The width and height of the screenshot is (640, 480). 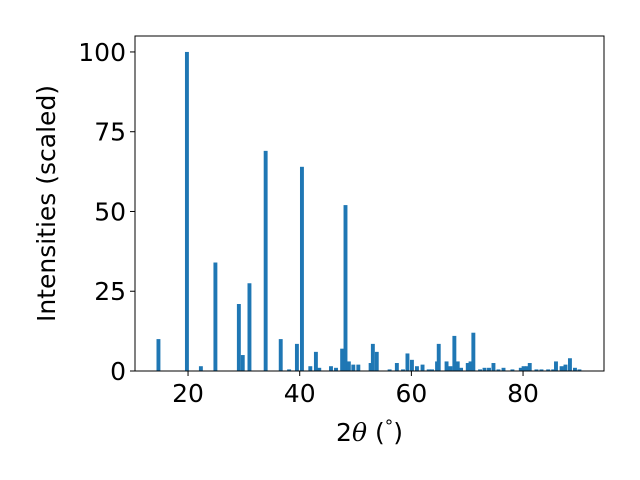 What do you see at coordinates (355, 389) in the screenshot?
I see `x-axis-ticks: 20 40 60 80` at bounding box center [355, 389].